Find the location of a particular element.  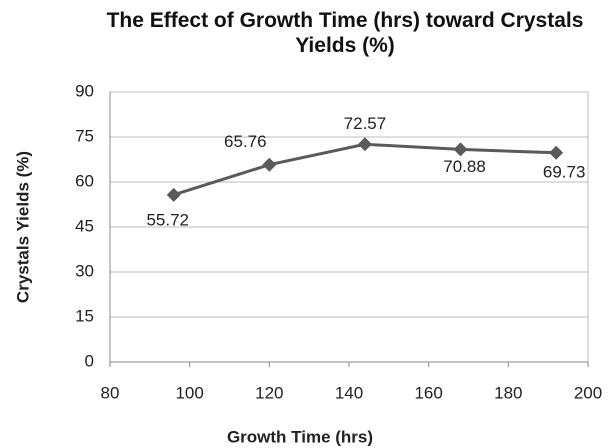

y-tick-label: 30 is located at coordinates (84, 270).